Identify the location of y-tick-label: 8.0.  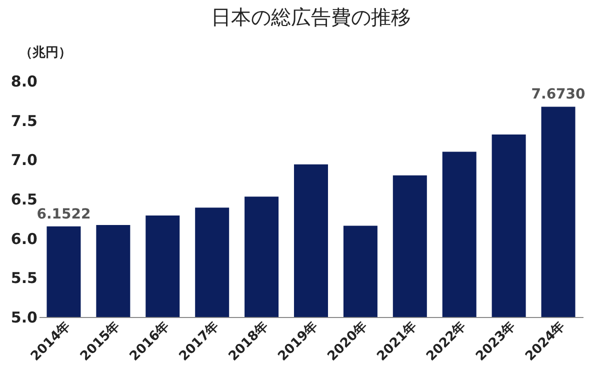
(24, 81).